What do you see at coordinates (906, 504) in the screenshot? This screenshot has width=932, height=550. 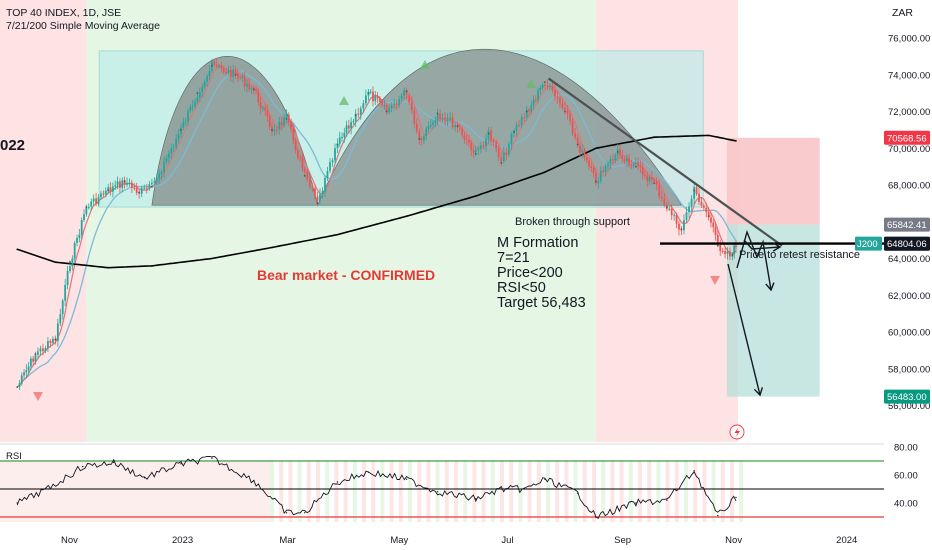 I see `rsi-axis-tick: 40.00` at bounding box center [906, 504].